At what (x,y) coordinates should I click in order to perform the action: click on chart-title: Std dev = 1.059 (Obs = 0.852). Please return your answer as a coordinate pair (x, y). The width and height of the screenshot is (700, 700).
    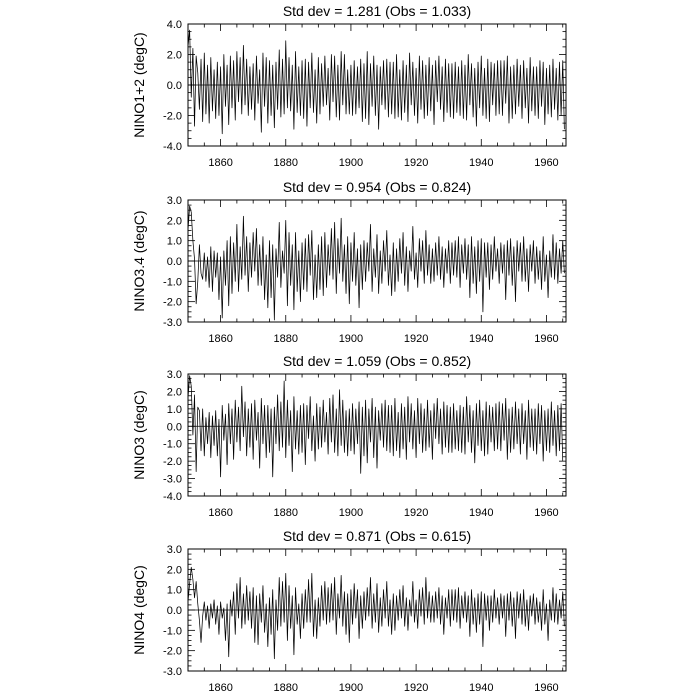
    Looking at the image, I should click on (377, 361).